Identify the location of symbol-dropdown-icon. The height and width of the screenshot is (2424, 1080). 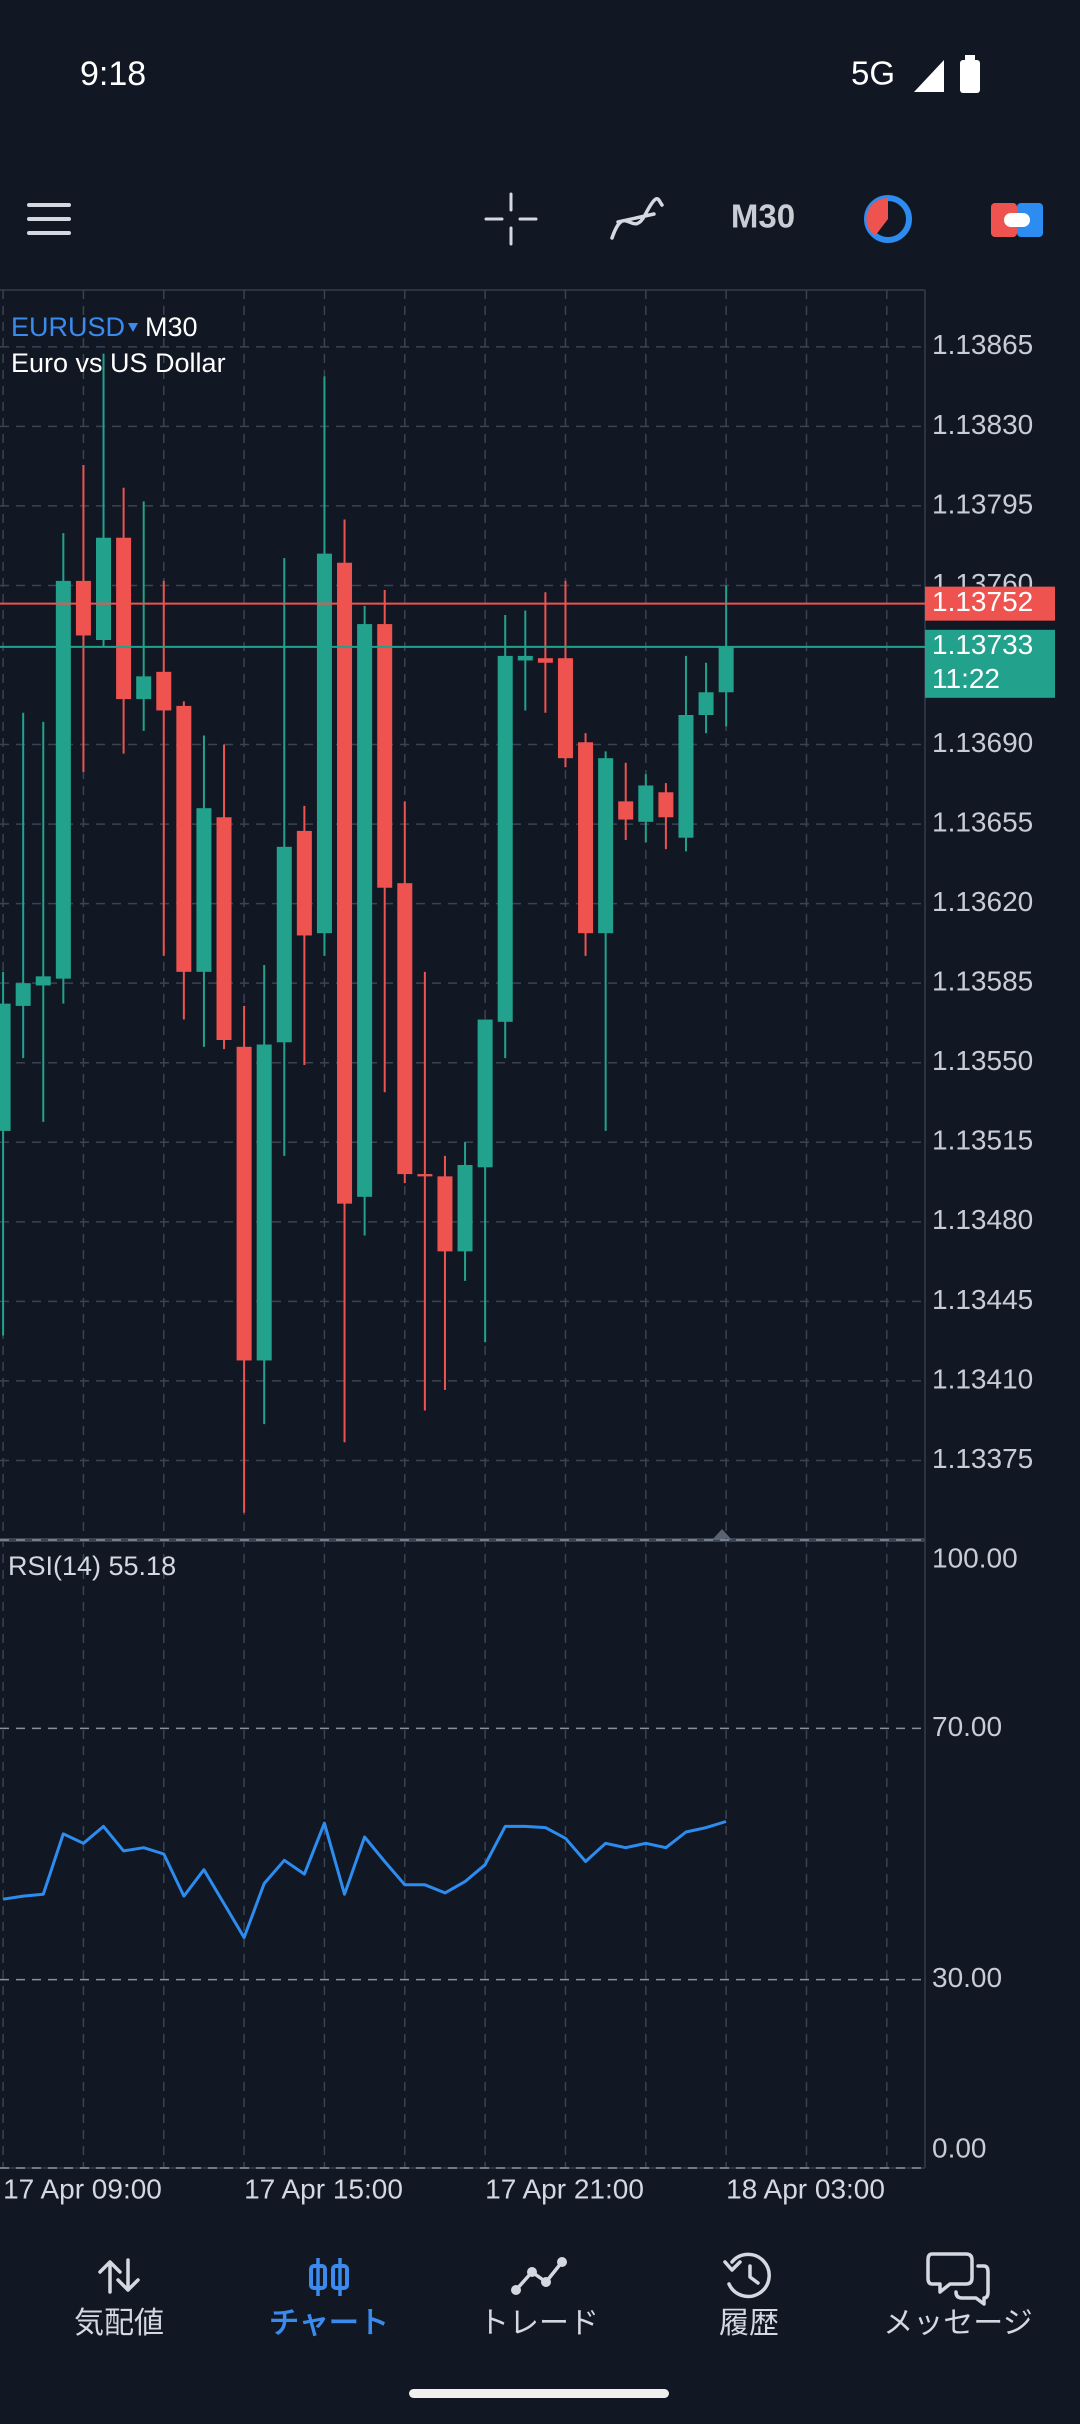
(133, 327).